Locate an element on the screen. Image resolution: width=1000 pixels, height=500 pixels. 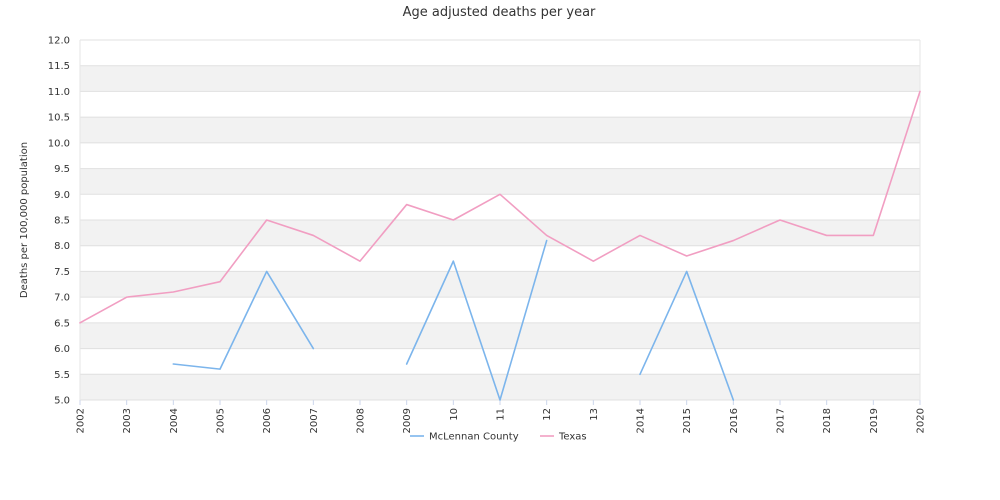
y-axis-label: Deaths per 100,000 population is located at coordinates (24, 220).